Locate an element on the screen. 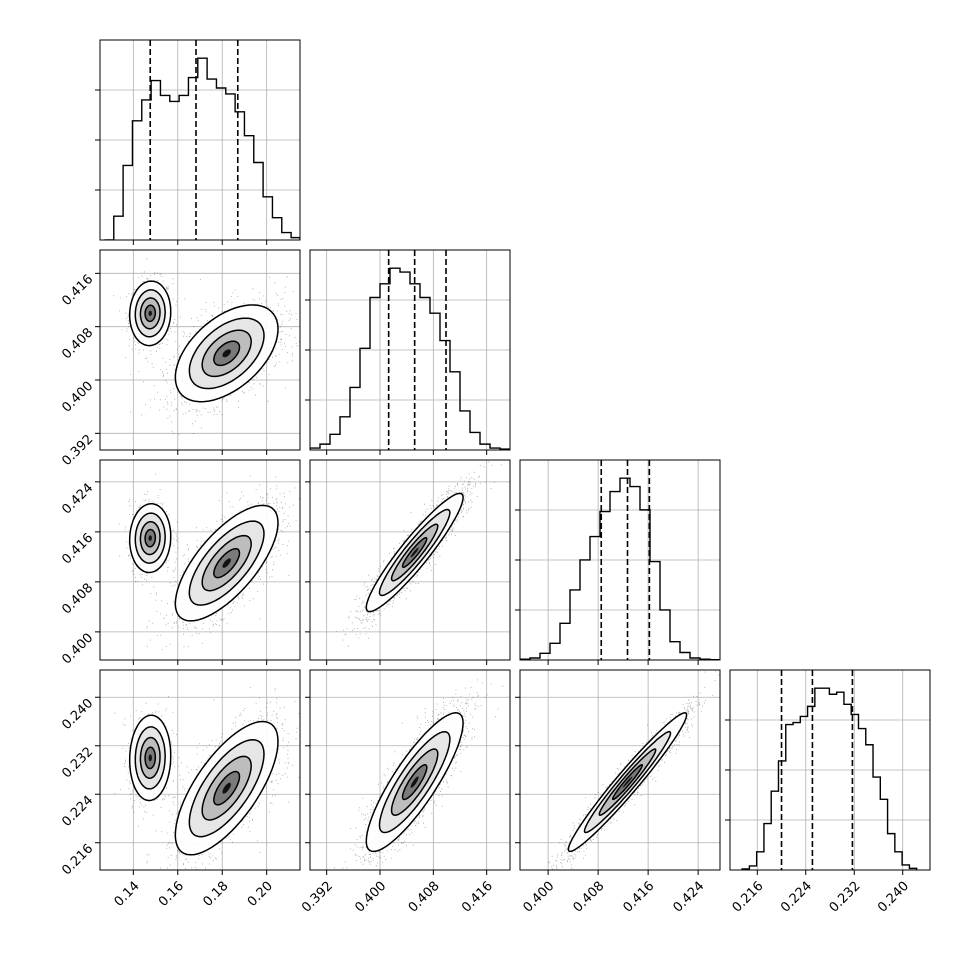 The width and height of the screenshot is (970, 975). x-tick-label: 0.232 is located at coordinates (845, 897).